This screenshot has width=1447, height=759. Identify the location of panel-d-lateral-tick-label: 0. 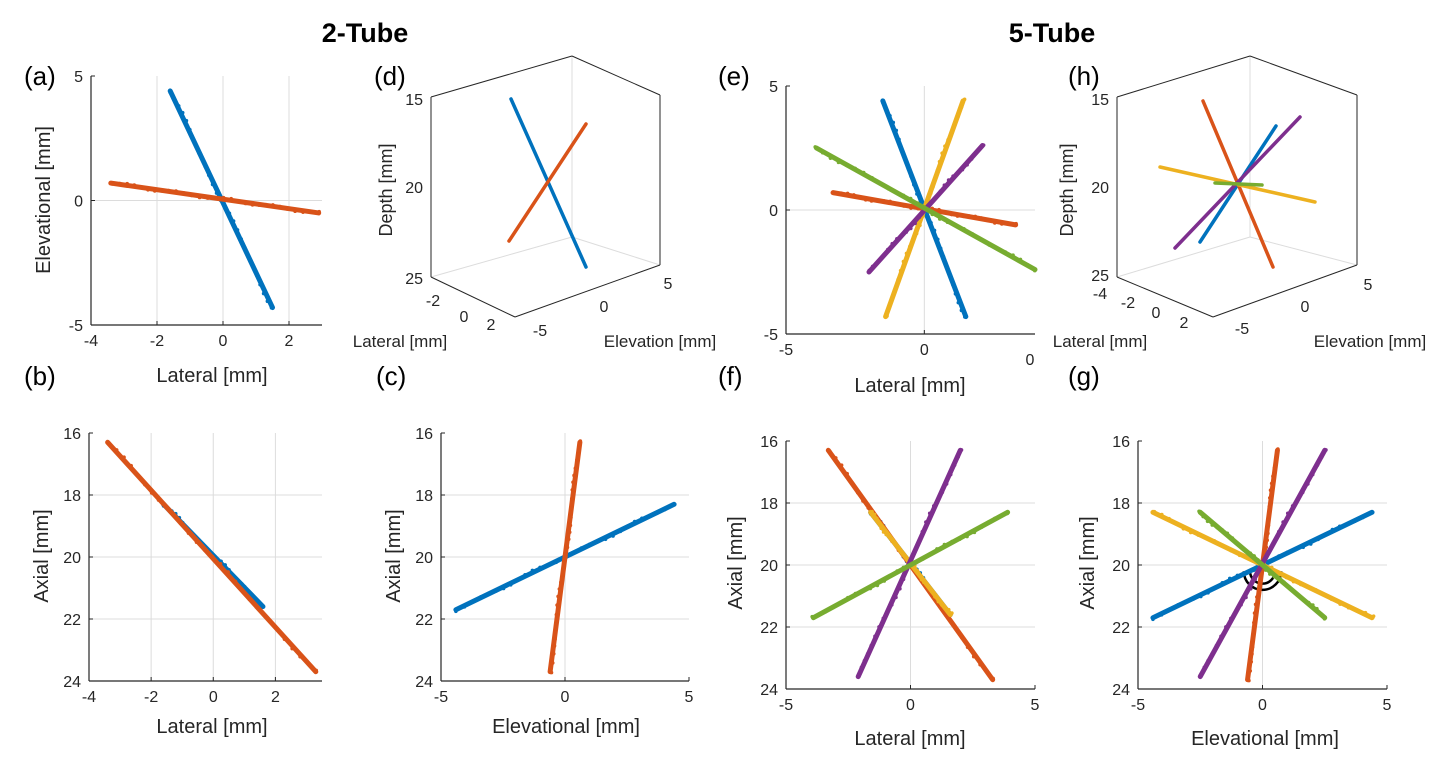
(464, 317).